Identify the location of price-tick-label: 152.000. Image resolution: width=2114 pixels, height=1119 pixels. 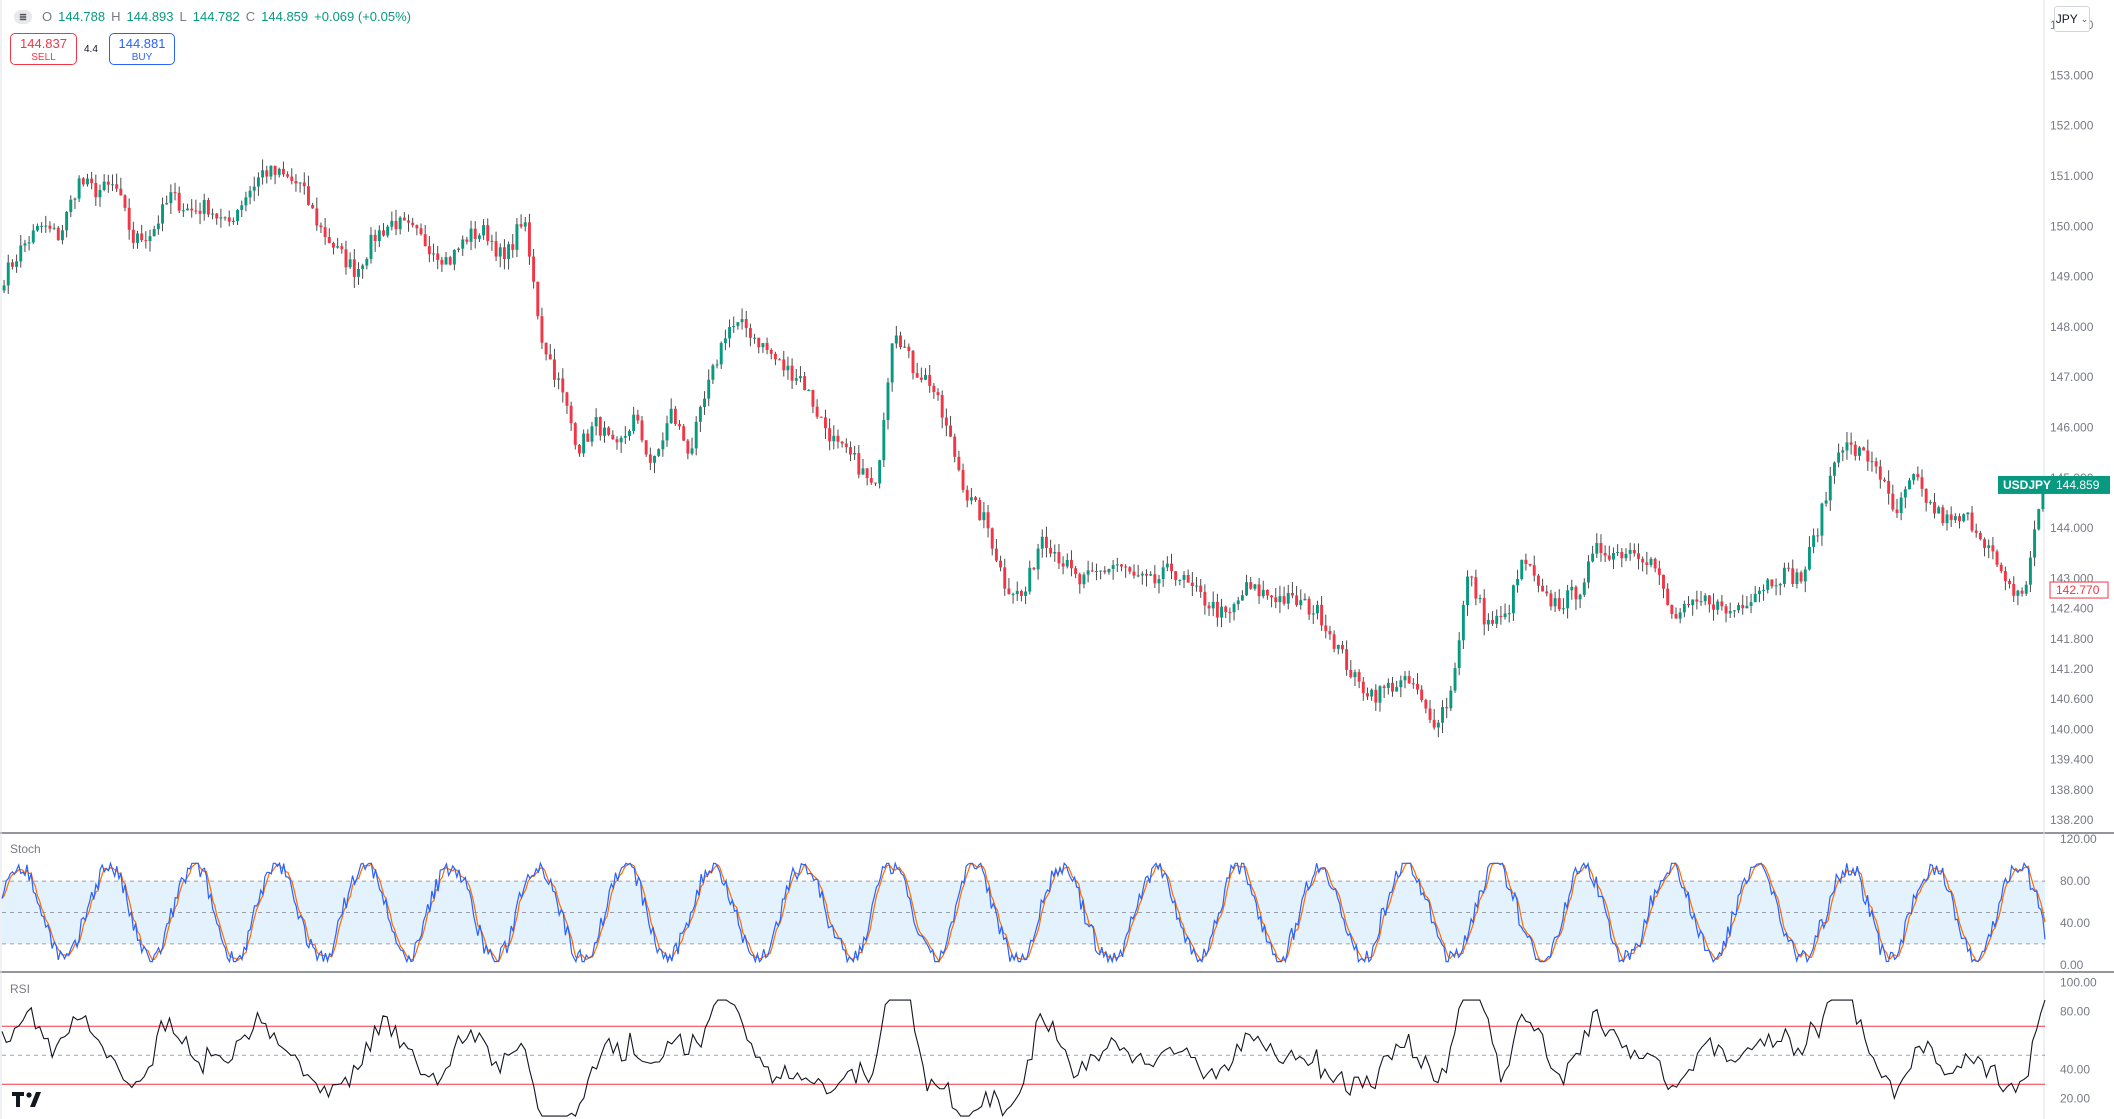
(2072, 126).